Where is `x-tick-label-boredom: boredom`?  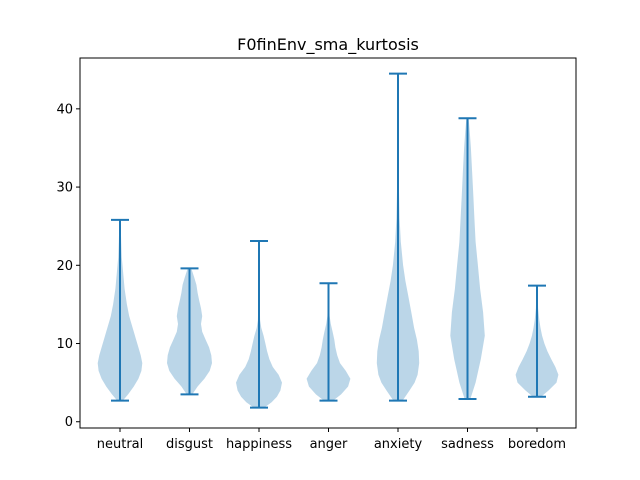
x-tick-label-boredom: boredom is located at coordinates (537, 444).